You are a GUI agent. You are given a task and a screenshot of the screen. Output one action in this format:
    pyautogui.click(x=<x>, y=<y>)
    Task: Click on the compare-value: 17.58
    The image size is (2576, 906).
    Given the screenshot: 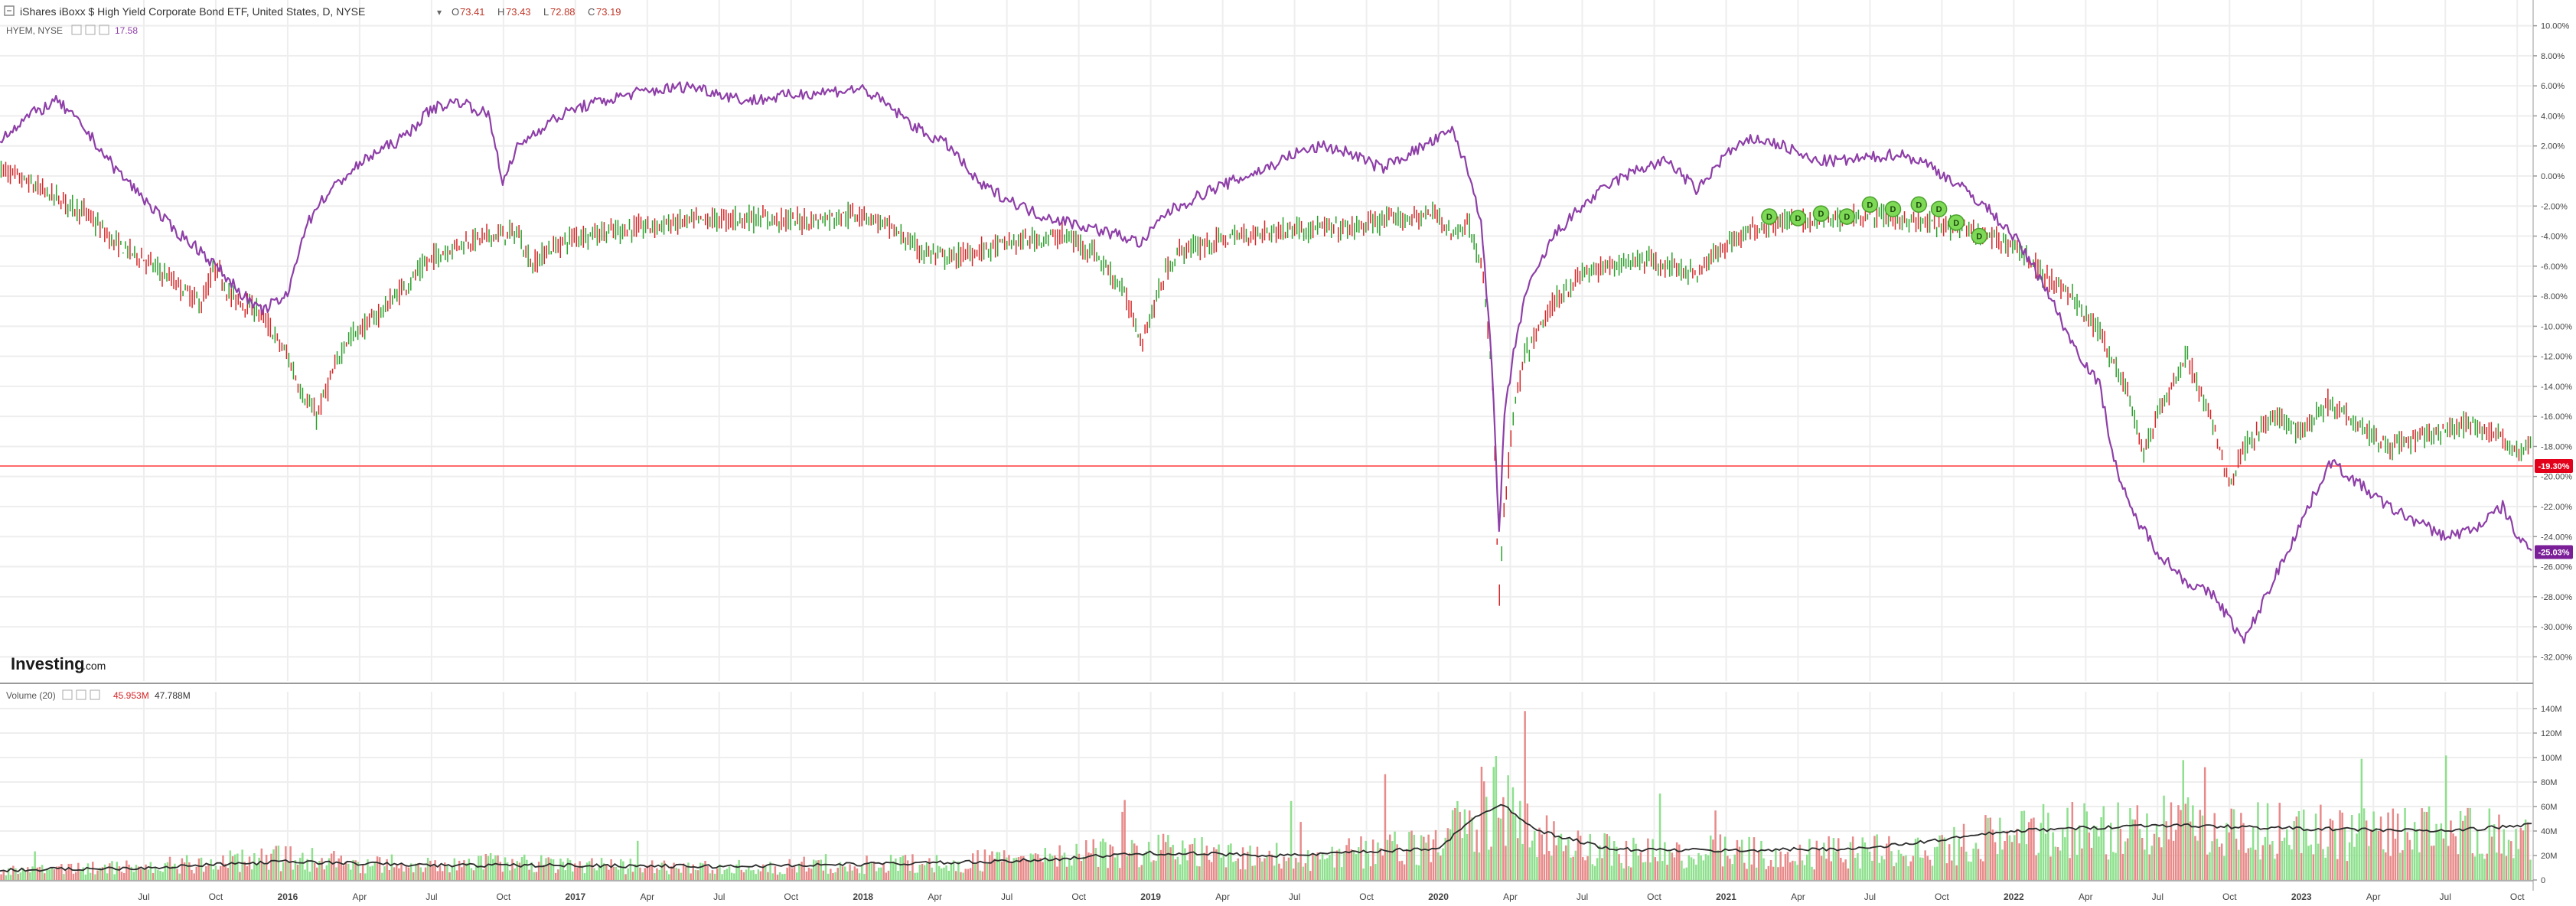 What is the action you would take?
    pyautogui.click(x=127, y=30)
    